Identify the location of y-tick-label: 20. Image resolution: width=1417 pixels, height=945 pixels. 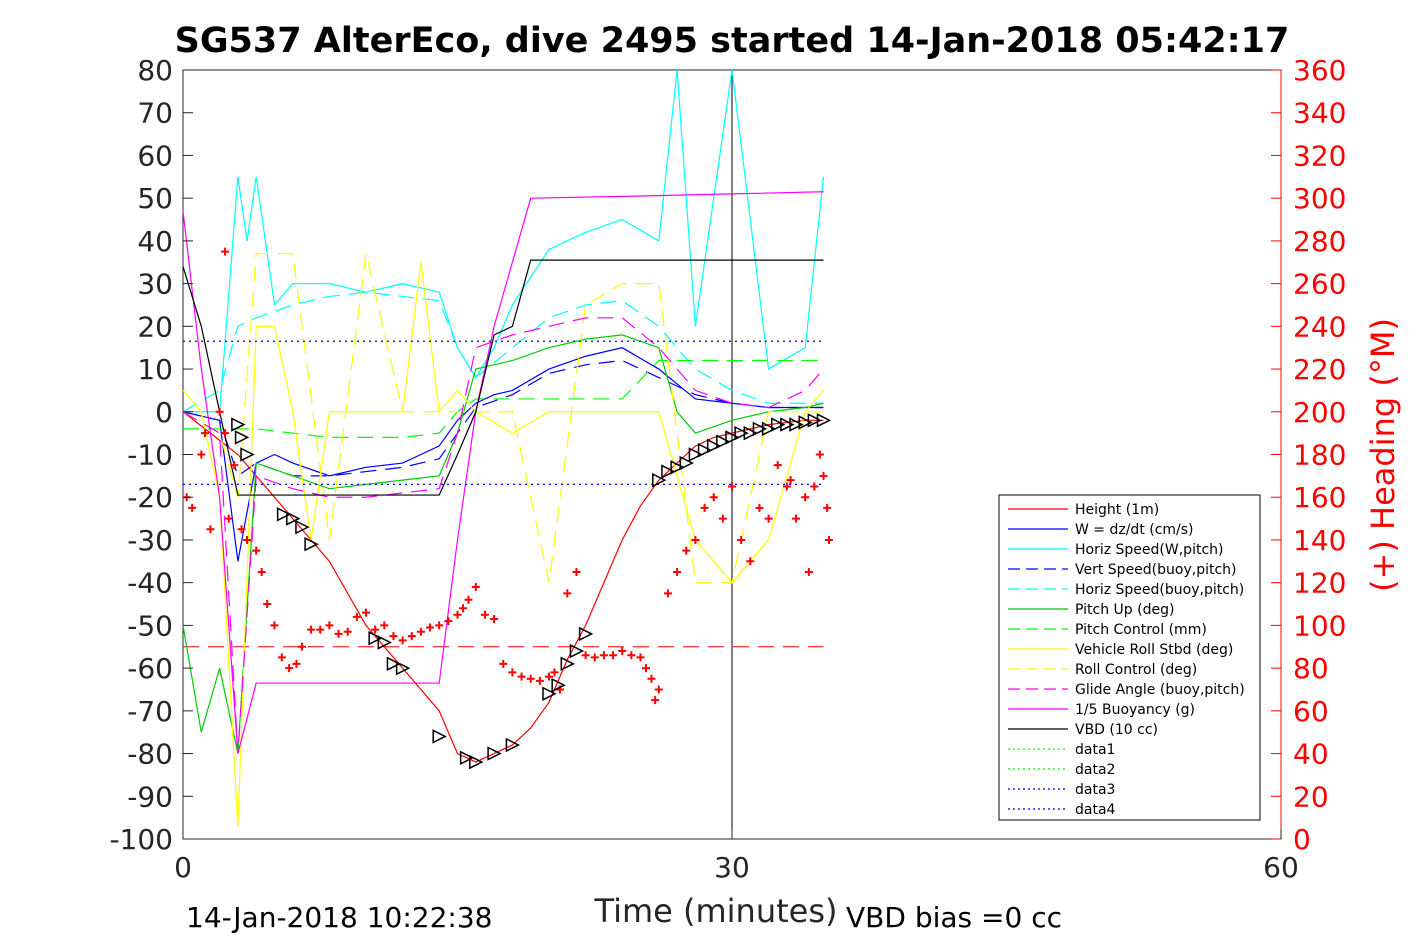
(155, 326).